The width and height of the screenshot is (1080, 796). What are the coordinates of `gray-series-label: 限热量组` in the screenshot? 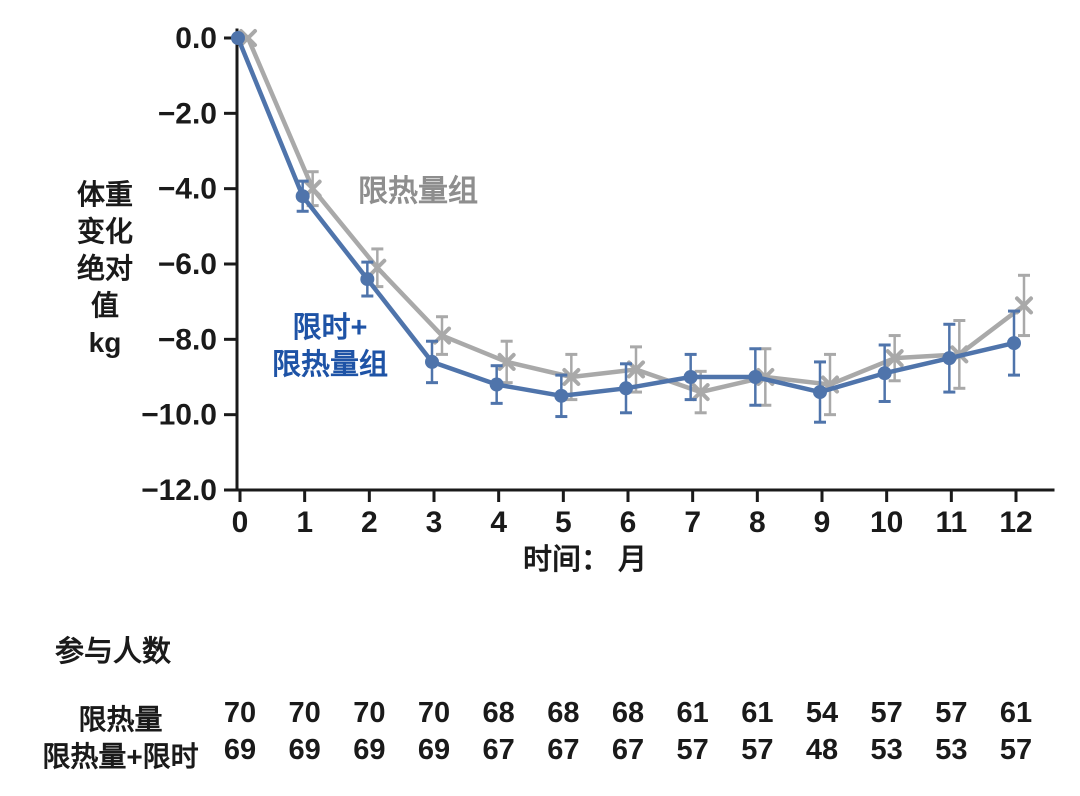 It's located at (418, 191).